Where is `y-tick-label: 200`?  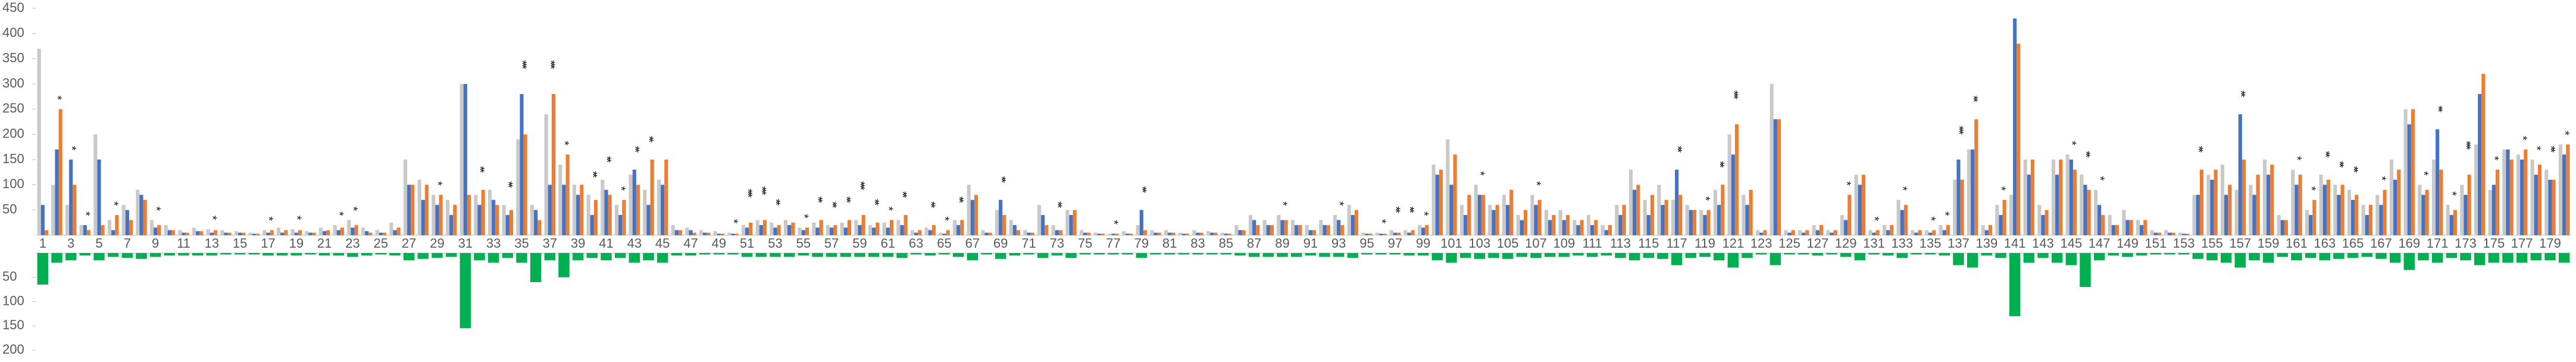
y-tick-label: 200 is located at coordinates (13, 133).